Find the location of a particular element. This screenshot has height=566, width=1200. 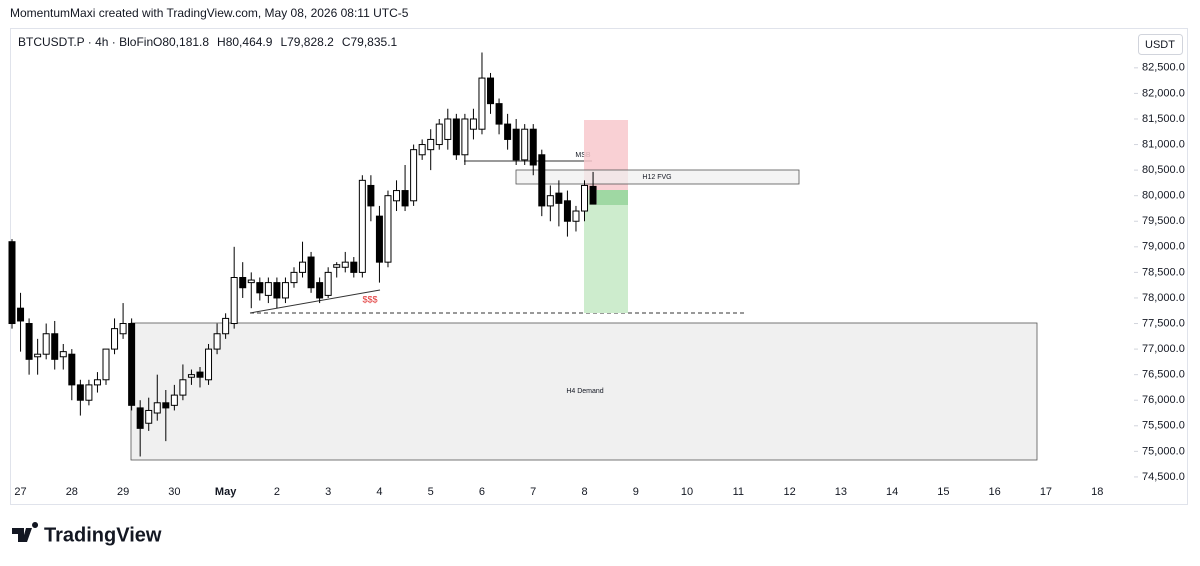

y-tick-label: 78,000.0 is located at coordinates (1163, 298).